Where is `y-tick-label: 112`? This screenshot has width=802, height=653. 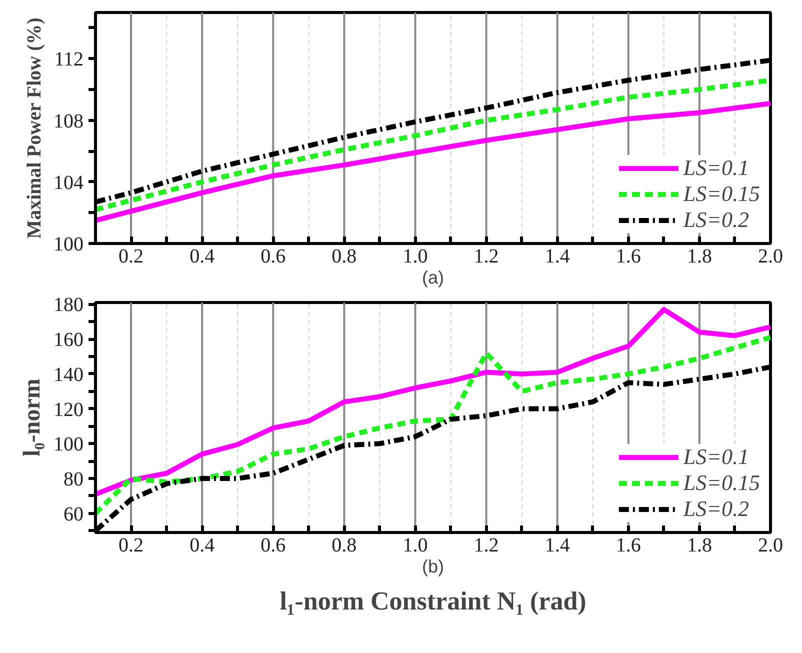
y-tick-label: 112 is located at coordinates (69, 59).